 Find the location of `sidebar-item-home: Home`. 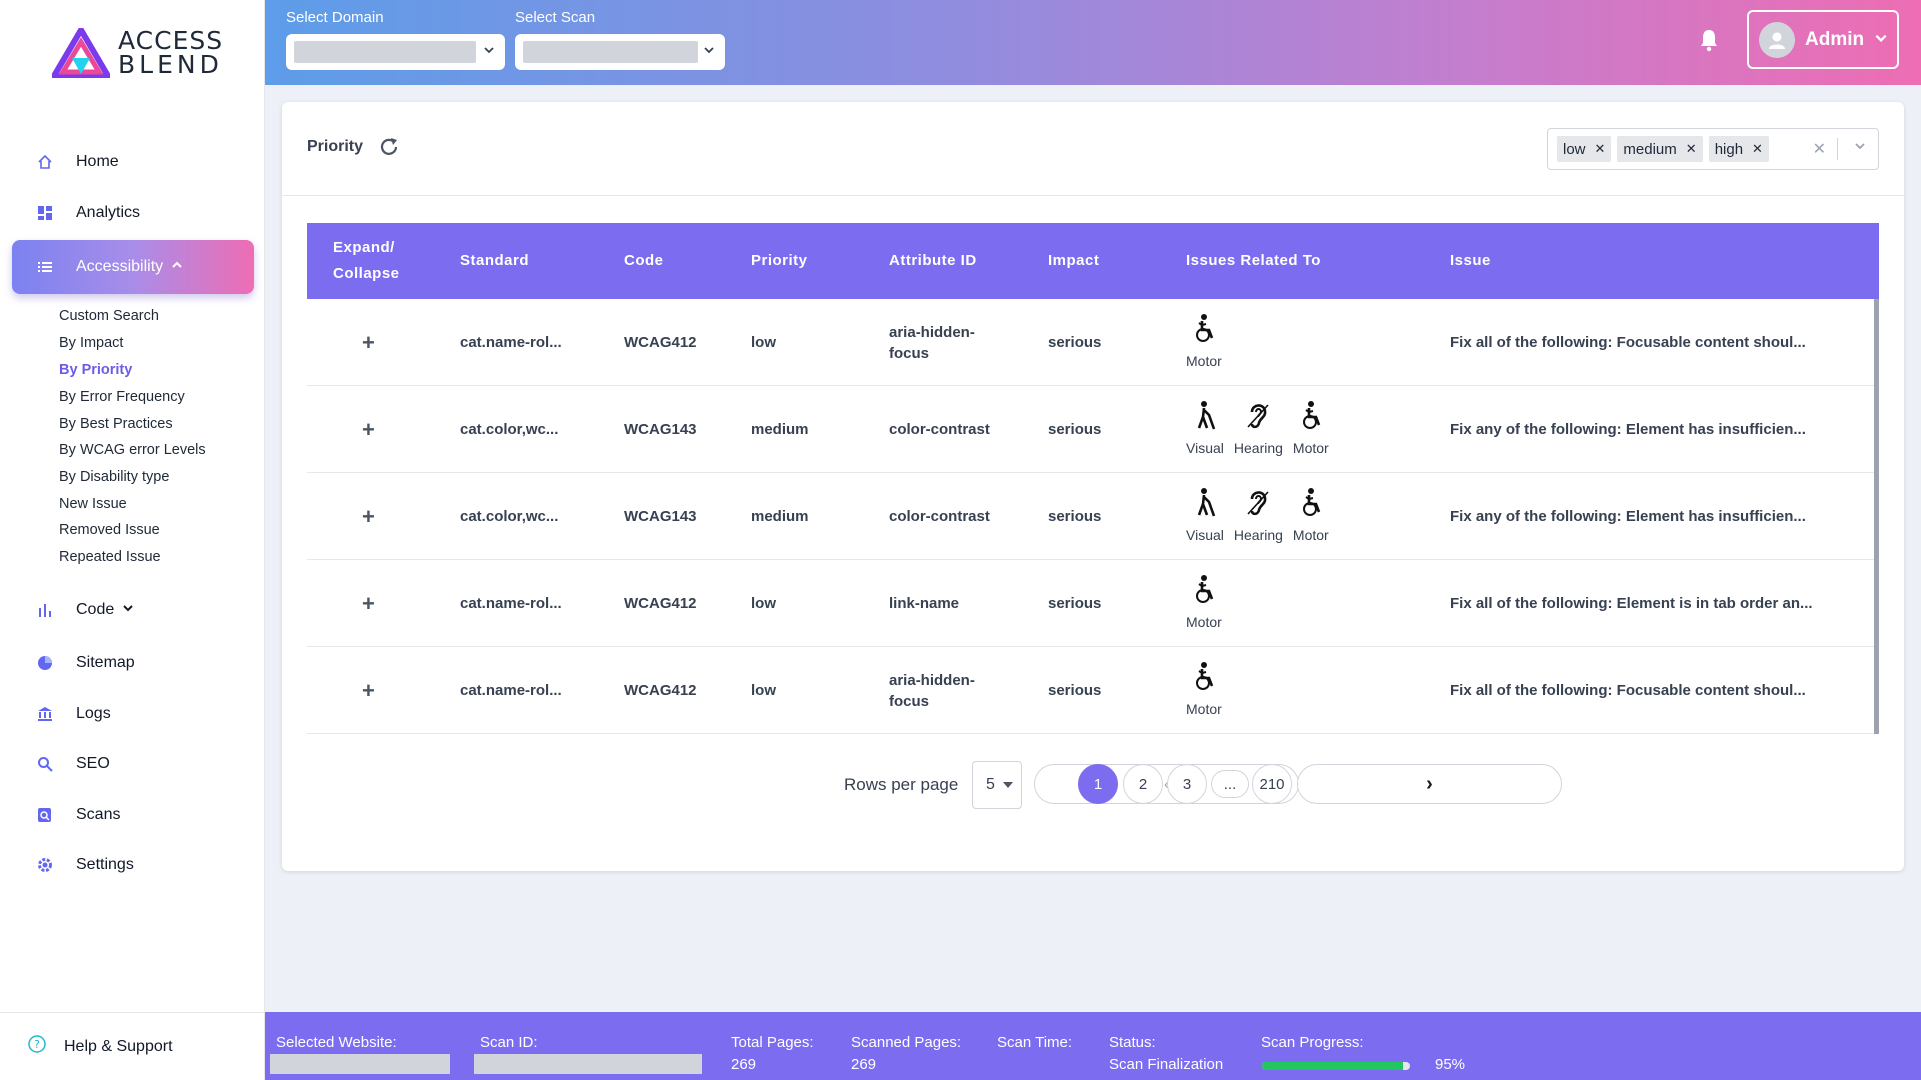

sidebar-item-home: Home is located at coordinates (133, 162).